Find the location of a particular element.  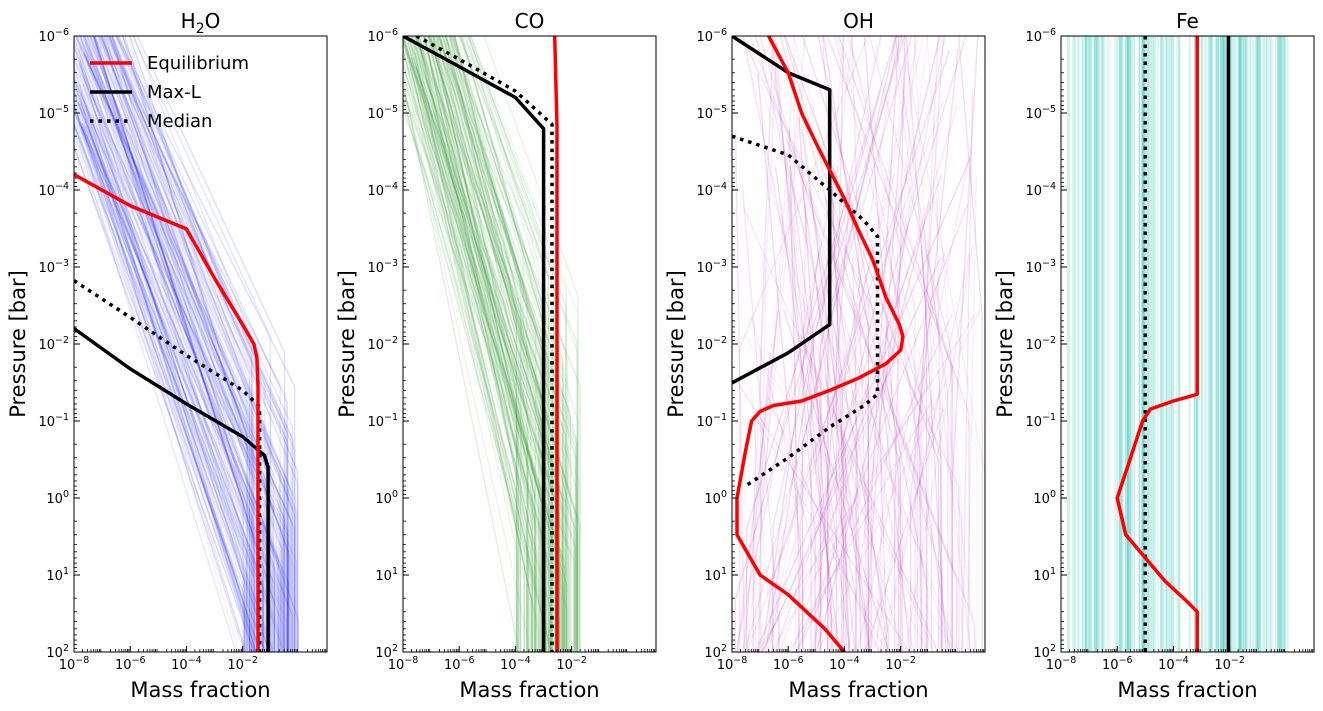

sample-traces is located at coordinates (187, 344).